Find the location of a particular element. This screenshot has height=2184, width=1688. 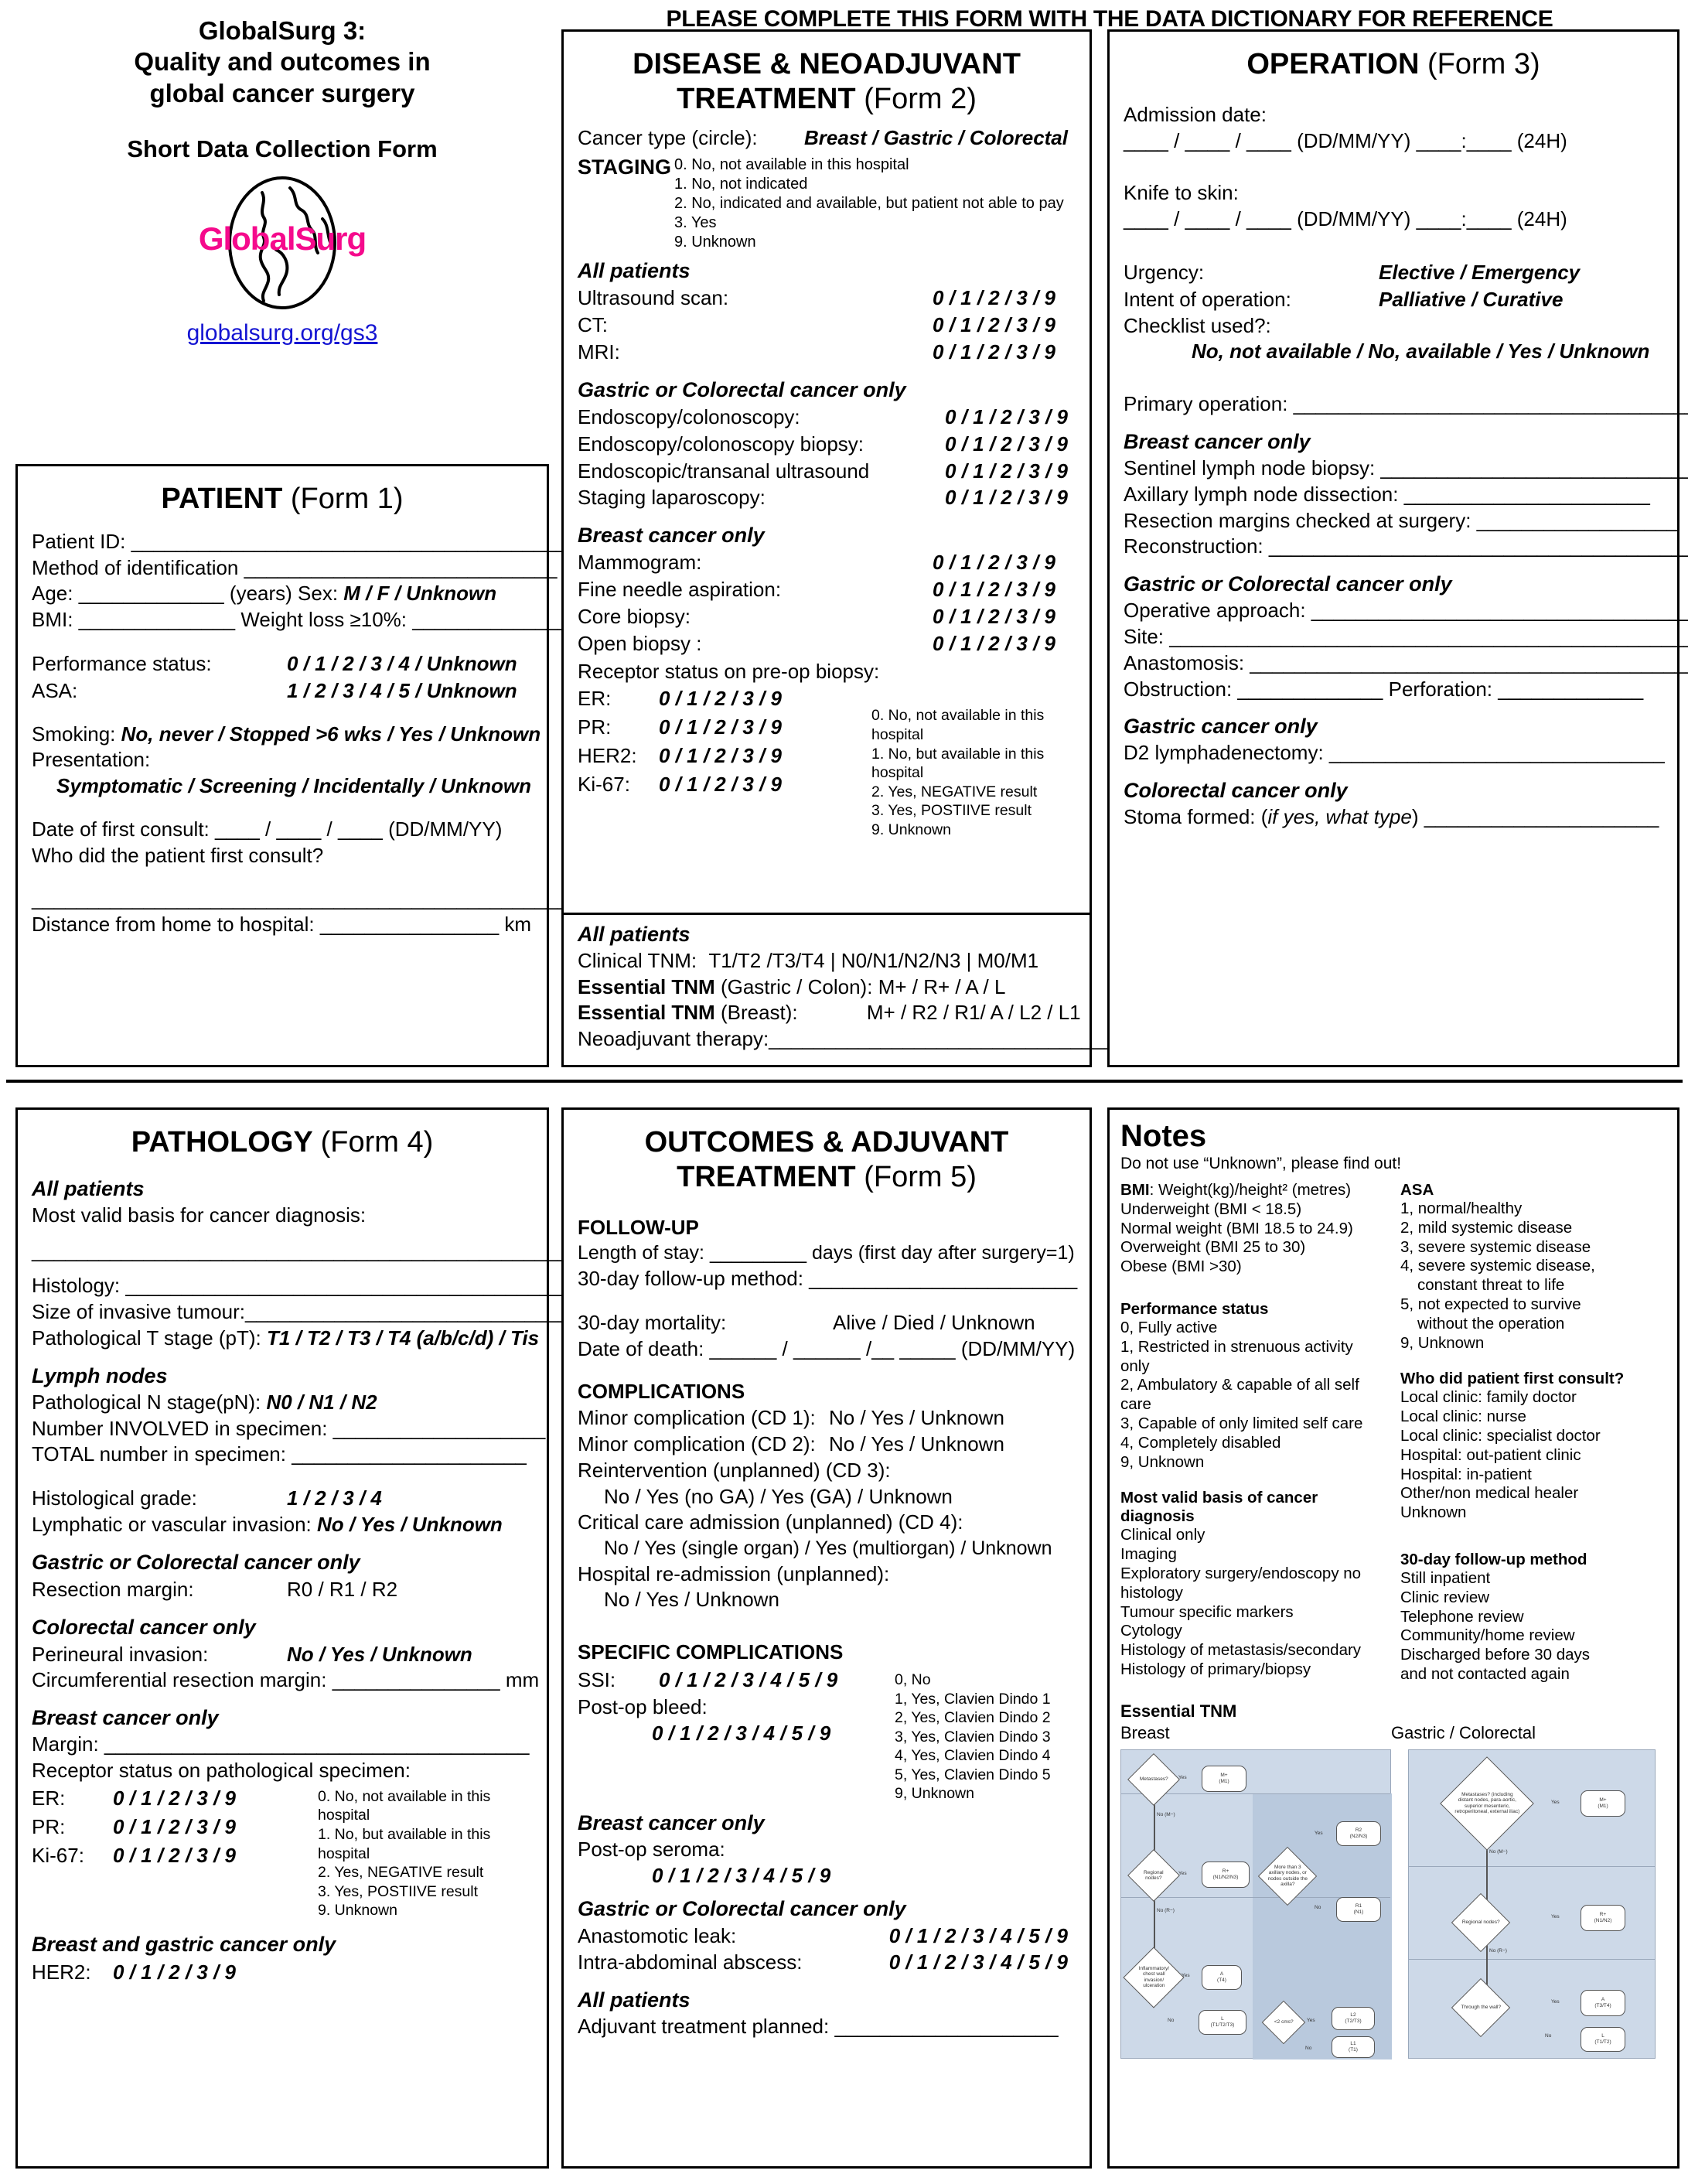

field-er-path: ER: 0 / 1 / 2 / 3 / 9 is located at coordinates (175, 1798).